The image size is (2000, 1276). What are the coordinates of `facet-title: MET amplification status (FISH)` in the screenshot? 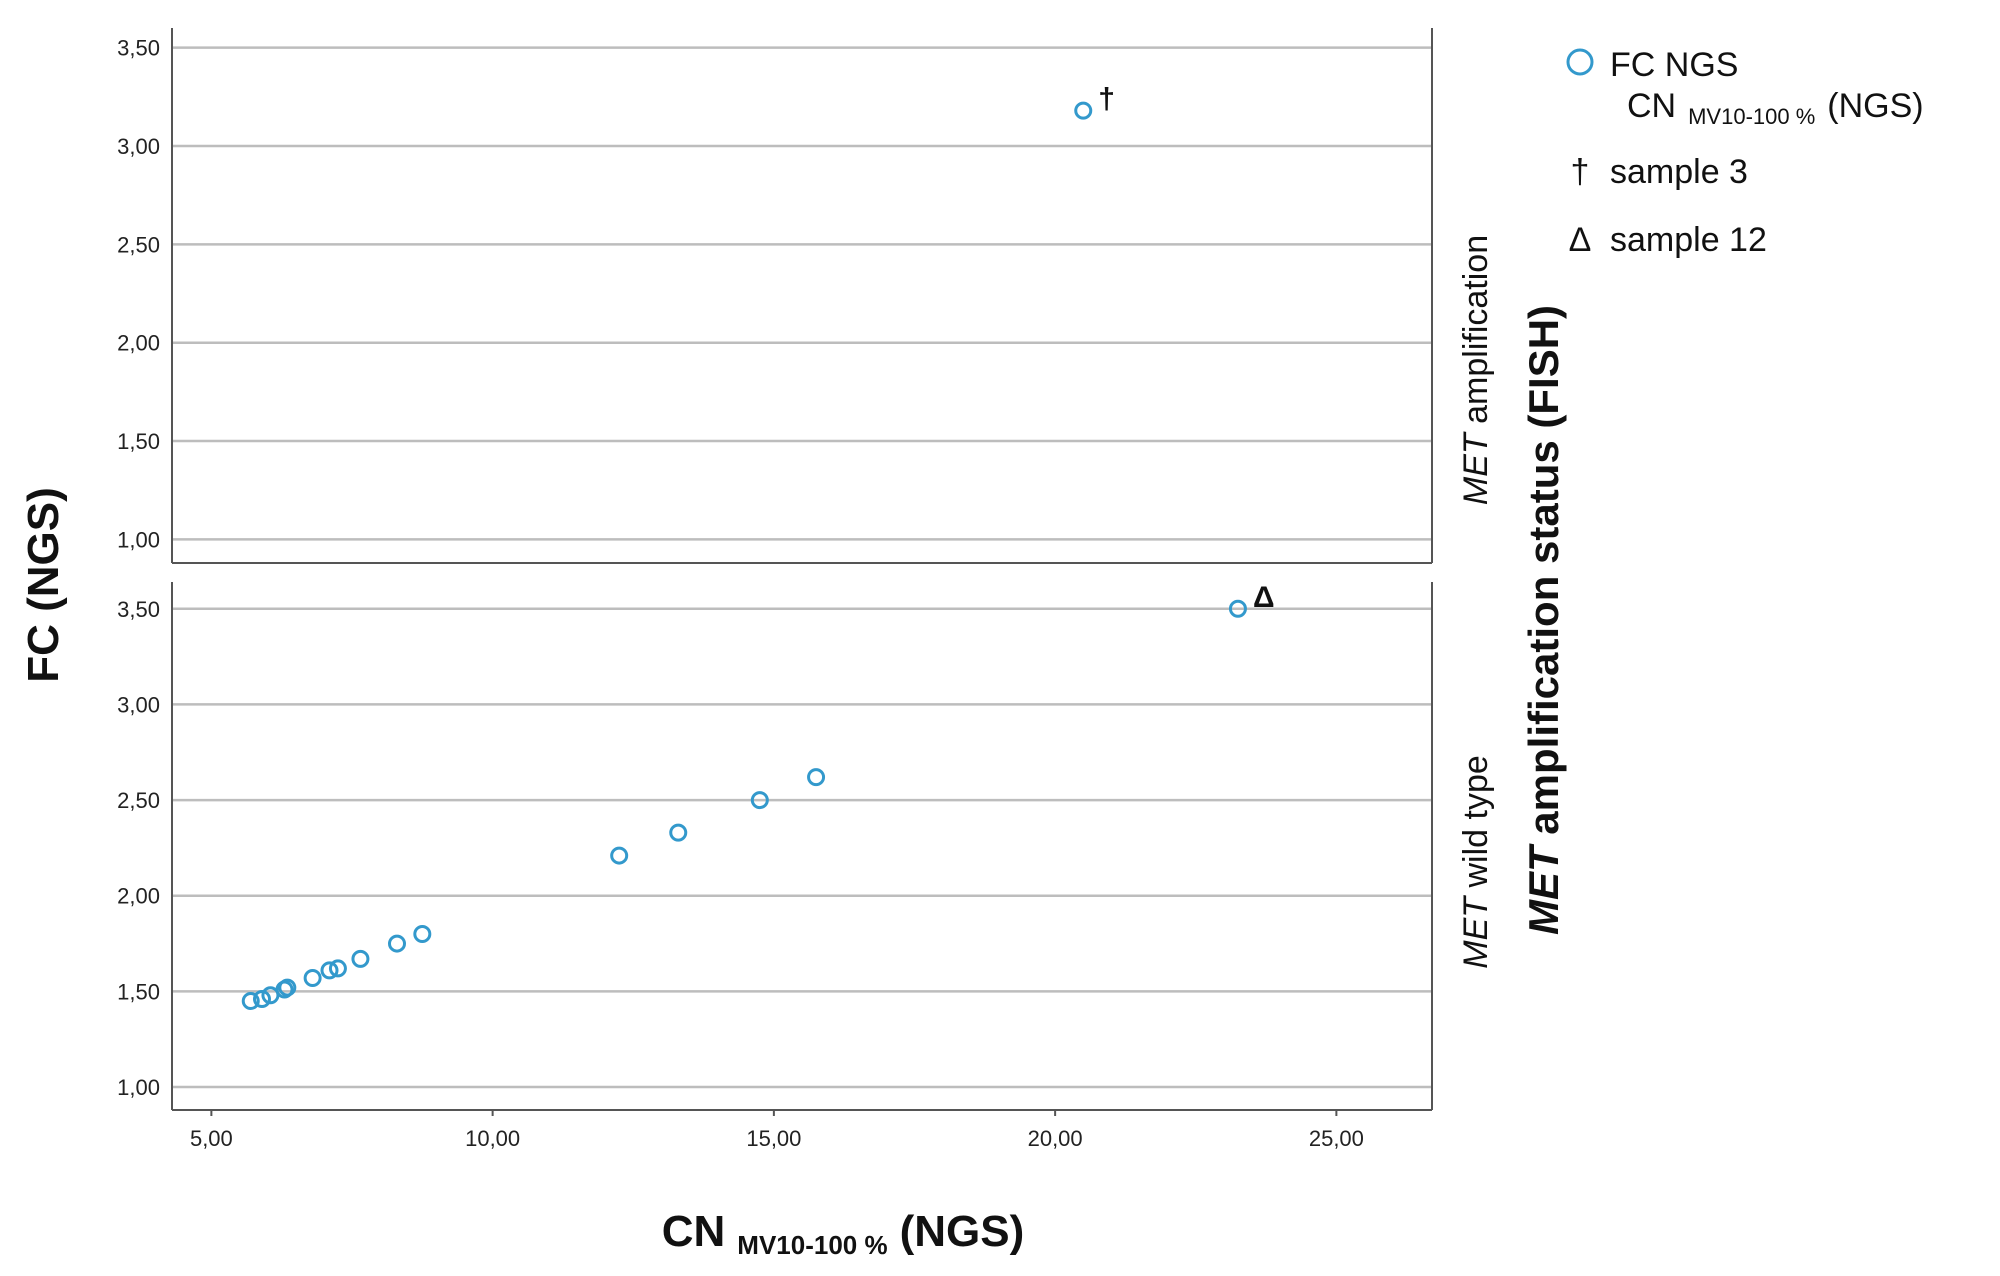 It's located at (1543, 620).